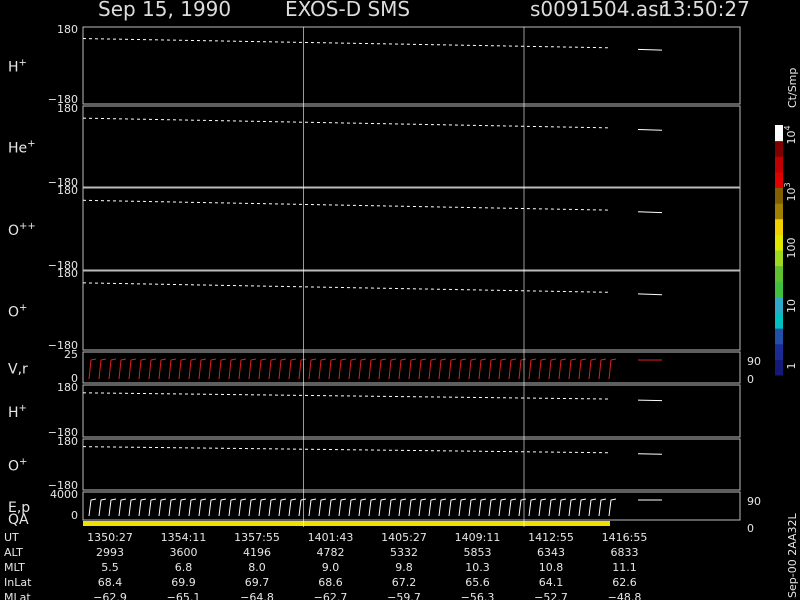  I want to click on file-name: s0091504.asr, so click(599, 10).